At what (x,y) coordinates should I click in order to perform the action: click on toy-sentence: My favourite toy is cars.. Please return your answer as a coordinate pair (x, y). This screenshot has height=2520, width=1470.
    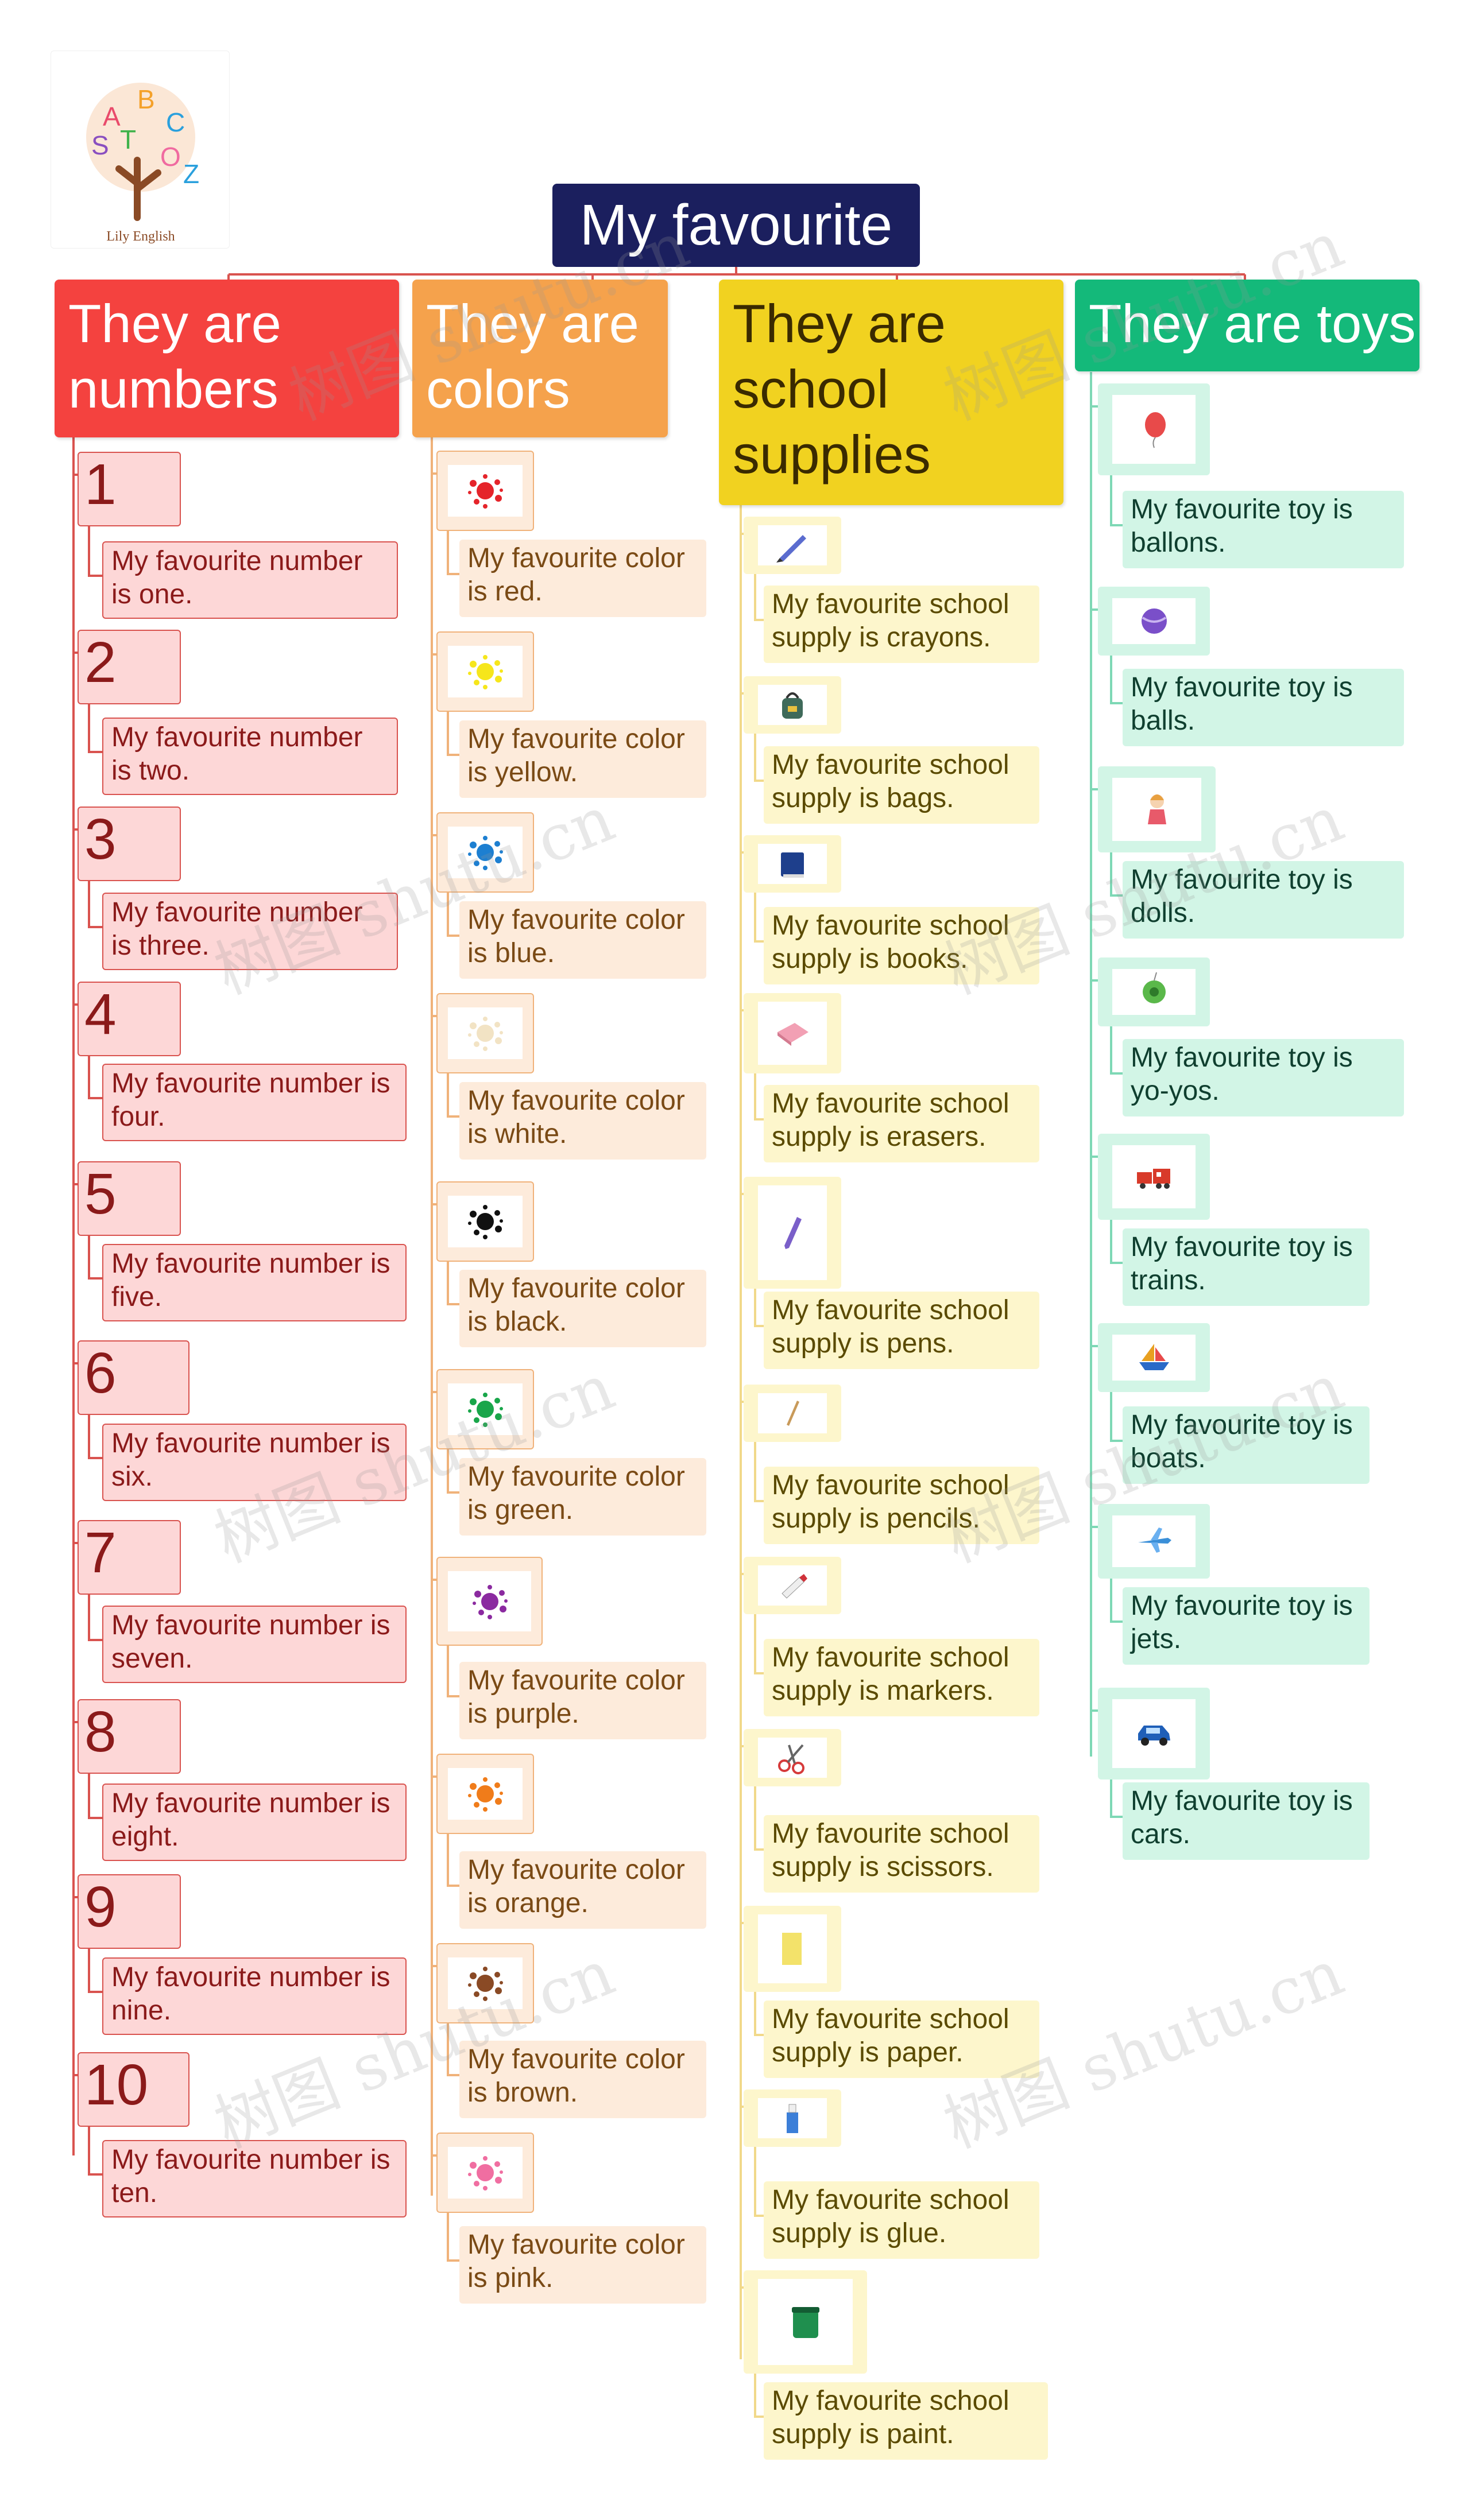
    Looking at the image, I should click on (1246, 1821).